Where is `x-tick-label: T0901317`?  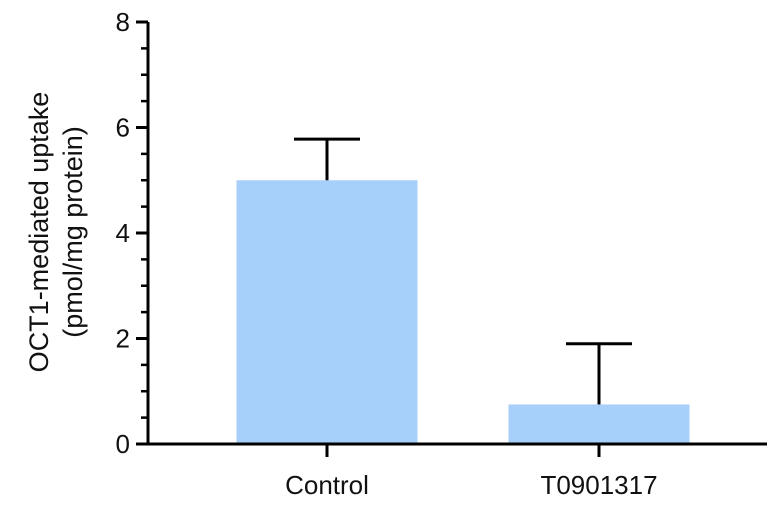 x-tick-label: T0901317 is located at coordinates (598, 485).